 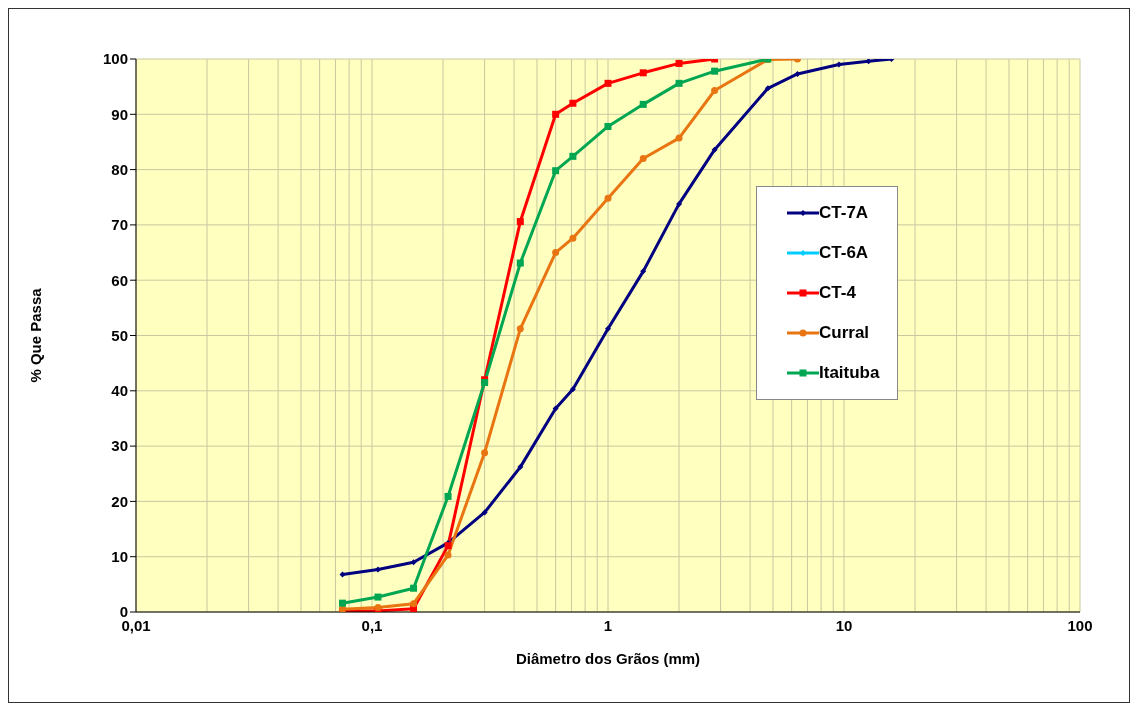 What do you see at coordinates (844, 333) in the screenshot?
I see `legend-label: Curral` at bounding box center [844, 333].